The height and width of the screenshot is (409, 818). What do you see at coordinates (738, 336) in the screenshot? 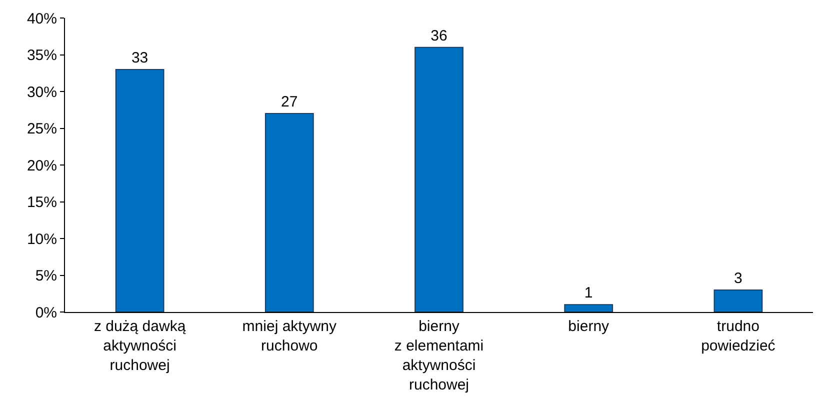
I see `x-tick-label: trudno powiedzieć` at bounding box center [738, 336].